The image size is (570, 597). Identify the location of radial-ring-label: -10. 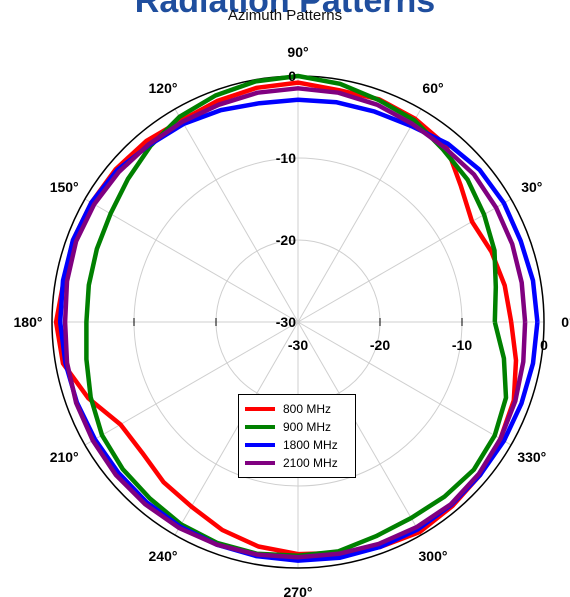
(286, 158).